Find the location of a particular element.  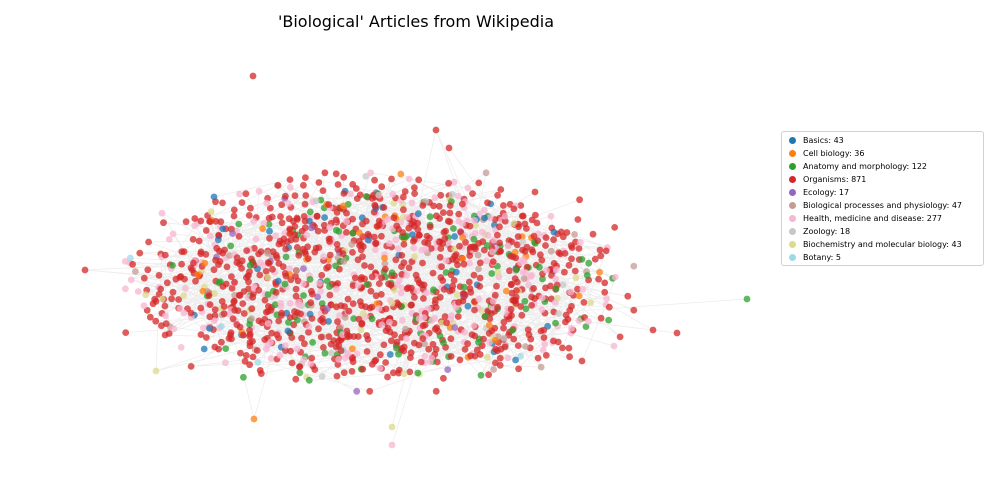

legend-item: Biological processes and physiology: 47 is located at coordinates (886, 205).